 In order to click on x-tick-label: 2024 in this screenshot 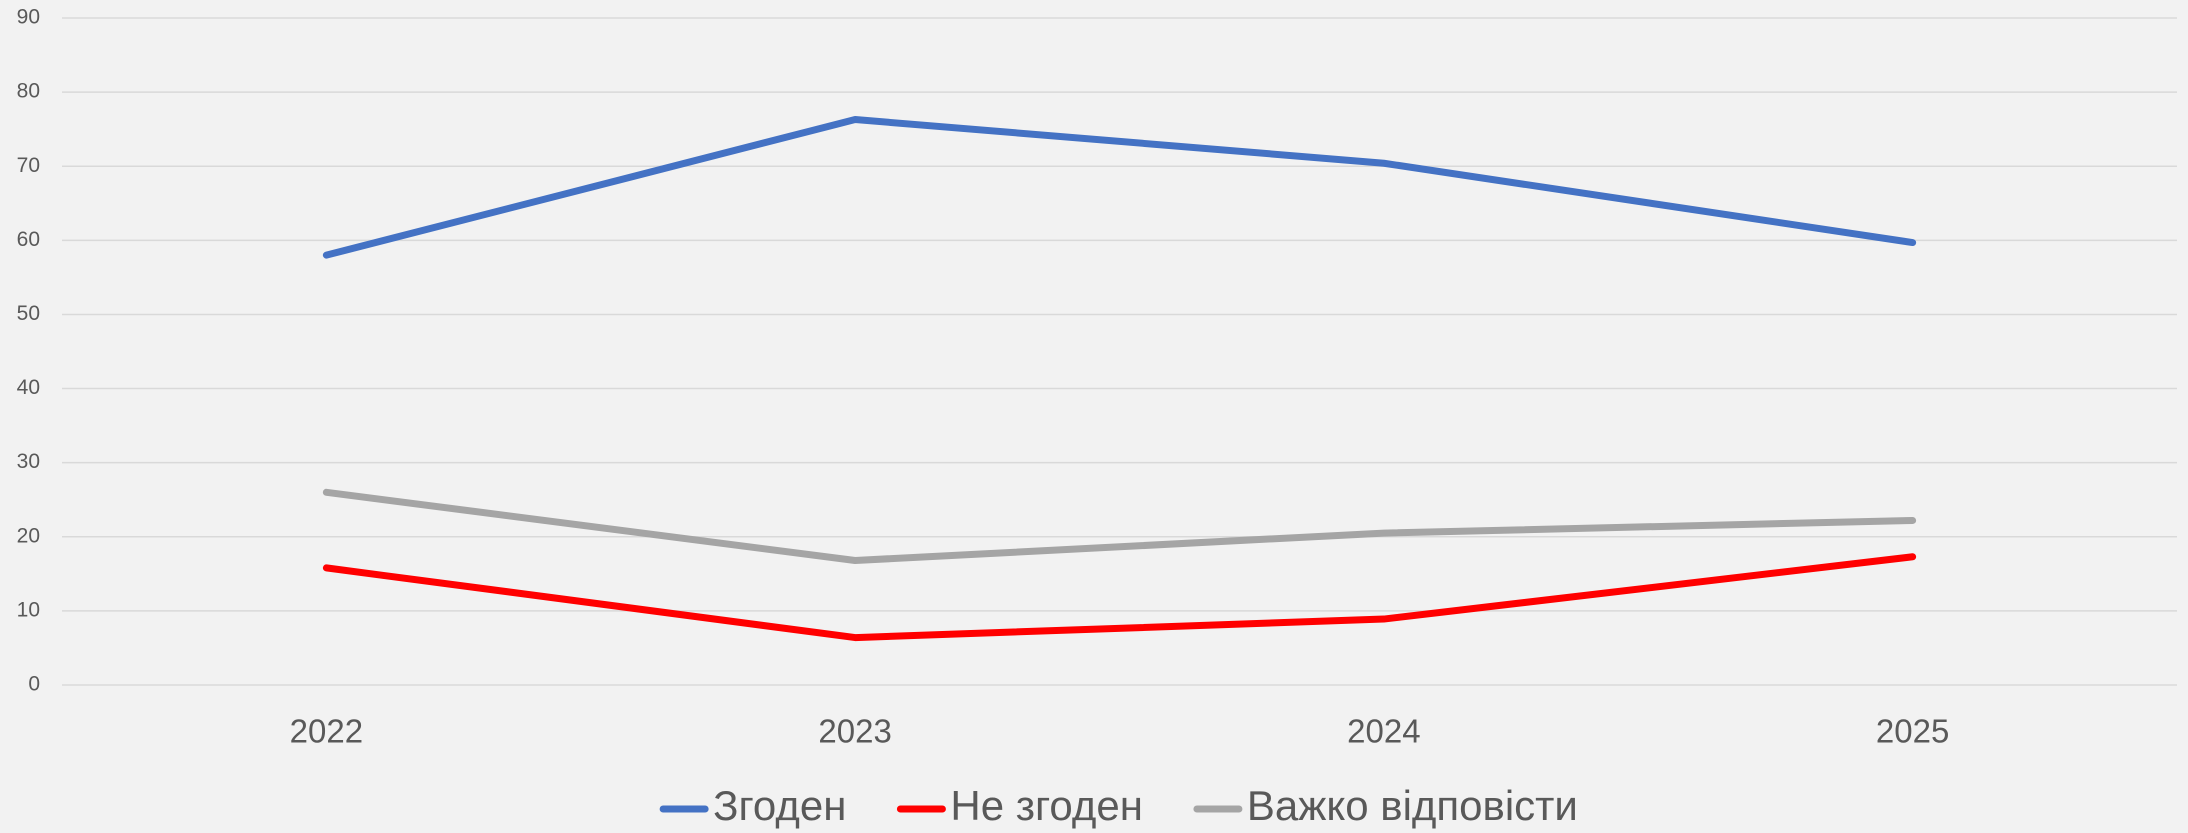, I will do `click(1383, 731)`.